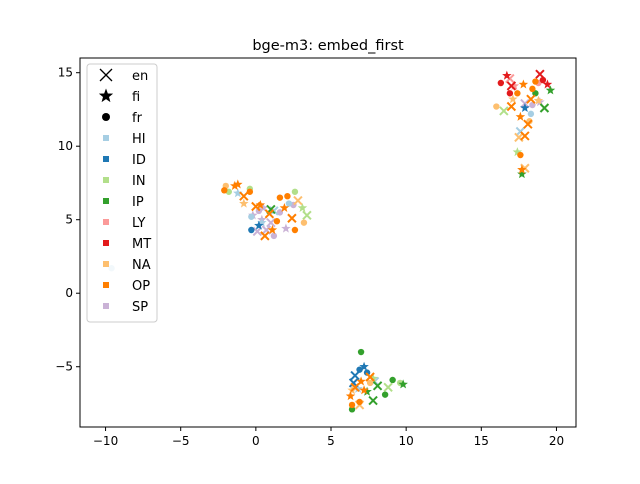 Image resolution: width=640 pixels, height=484 pixels. Describe the element at coordinates (106, 285) in the screenshot. I see `legend-swatch-op` at that location.